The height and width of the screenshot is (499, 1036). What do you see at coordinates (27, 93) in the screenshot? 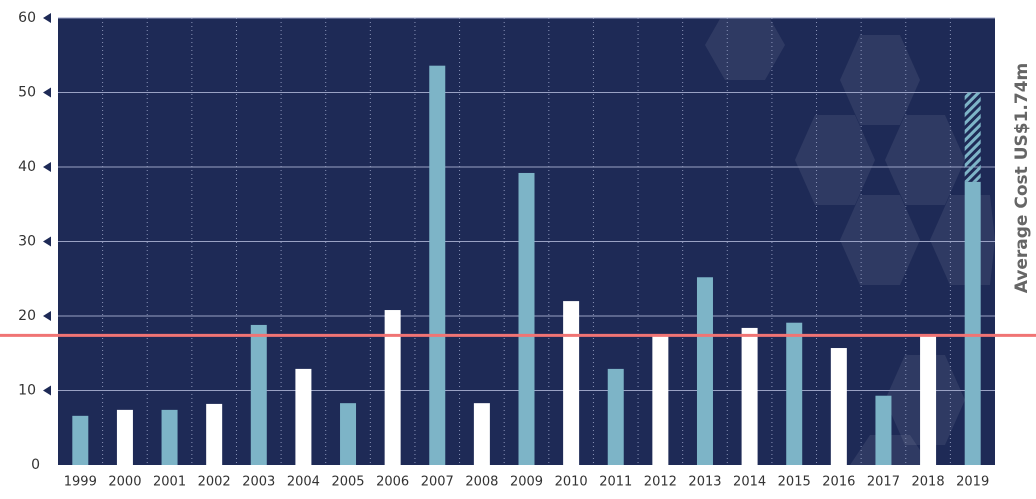
I see `y-tick-label: 50` at bounding box center [27, 93].